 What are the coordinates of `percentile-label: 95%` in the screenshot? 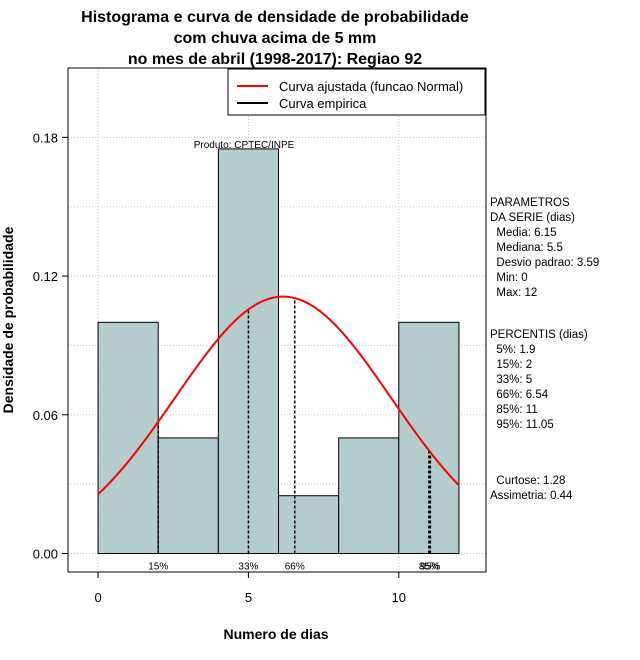 It's located at (430, 567).